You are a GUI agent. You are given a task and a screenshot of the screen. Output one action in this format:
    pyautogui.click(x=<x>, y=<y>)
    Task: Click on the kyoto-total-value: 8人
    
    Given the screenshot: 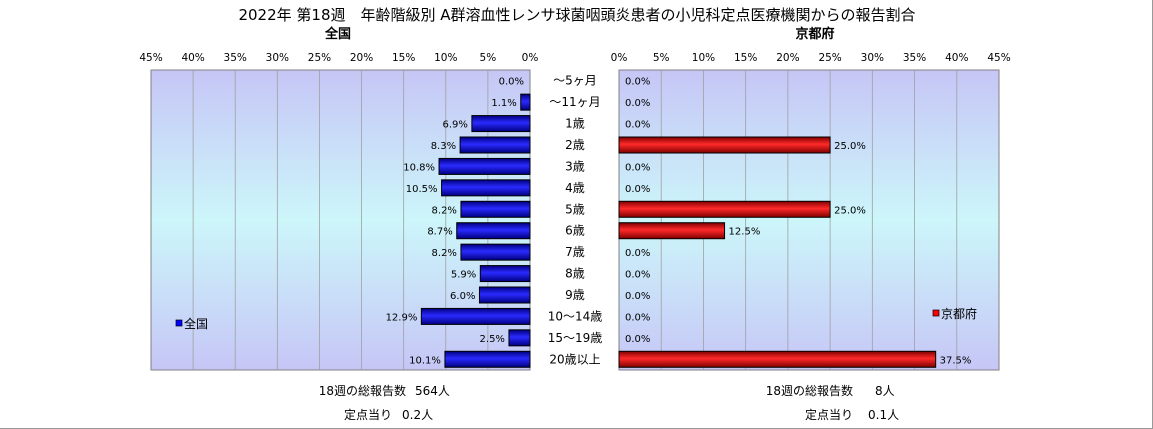 What is the action you would take?
    pyautogui.click(x=885, y=391)
    